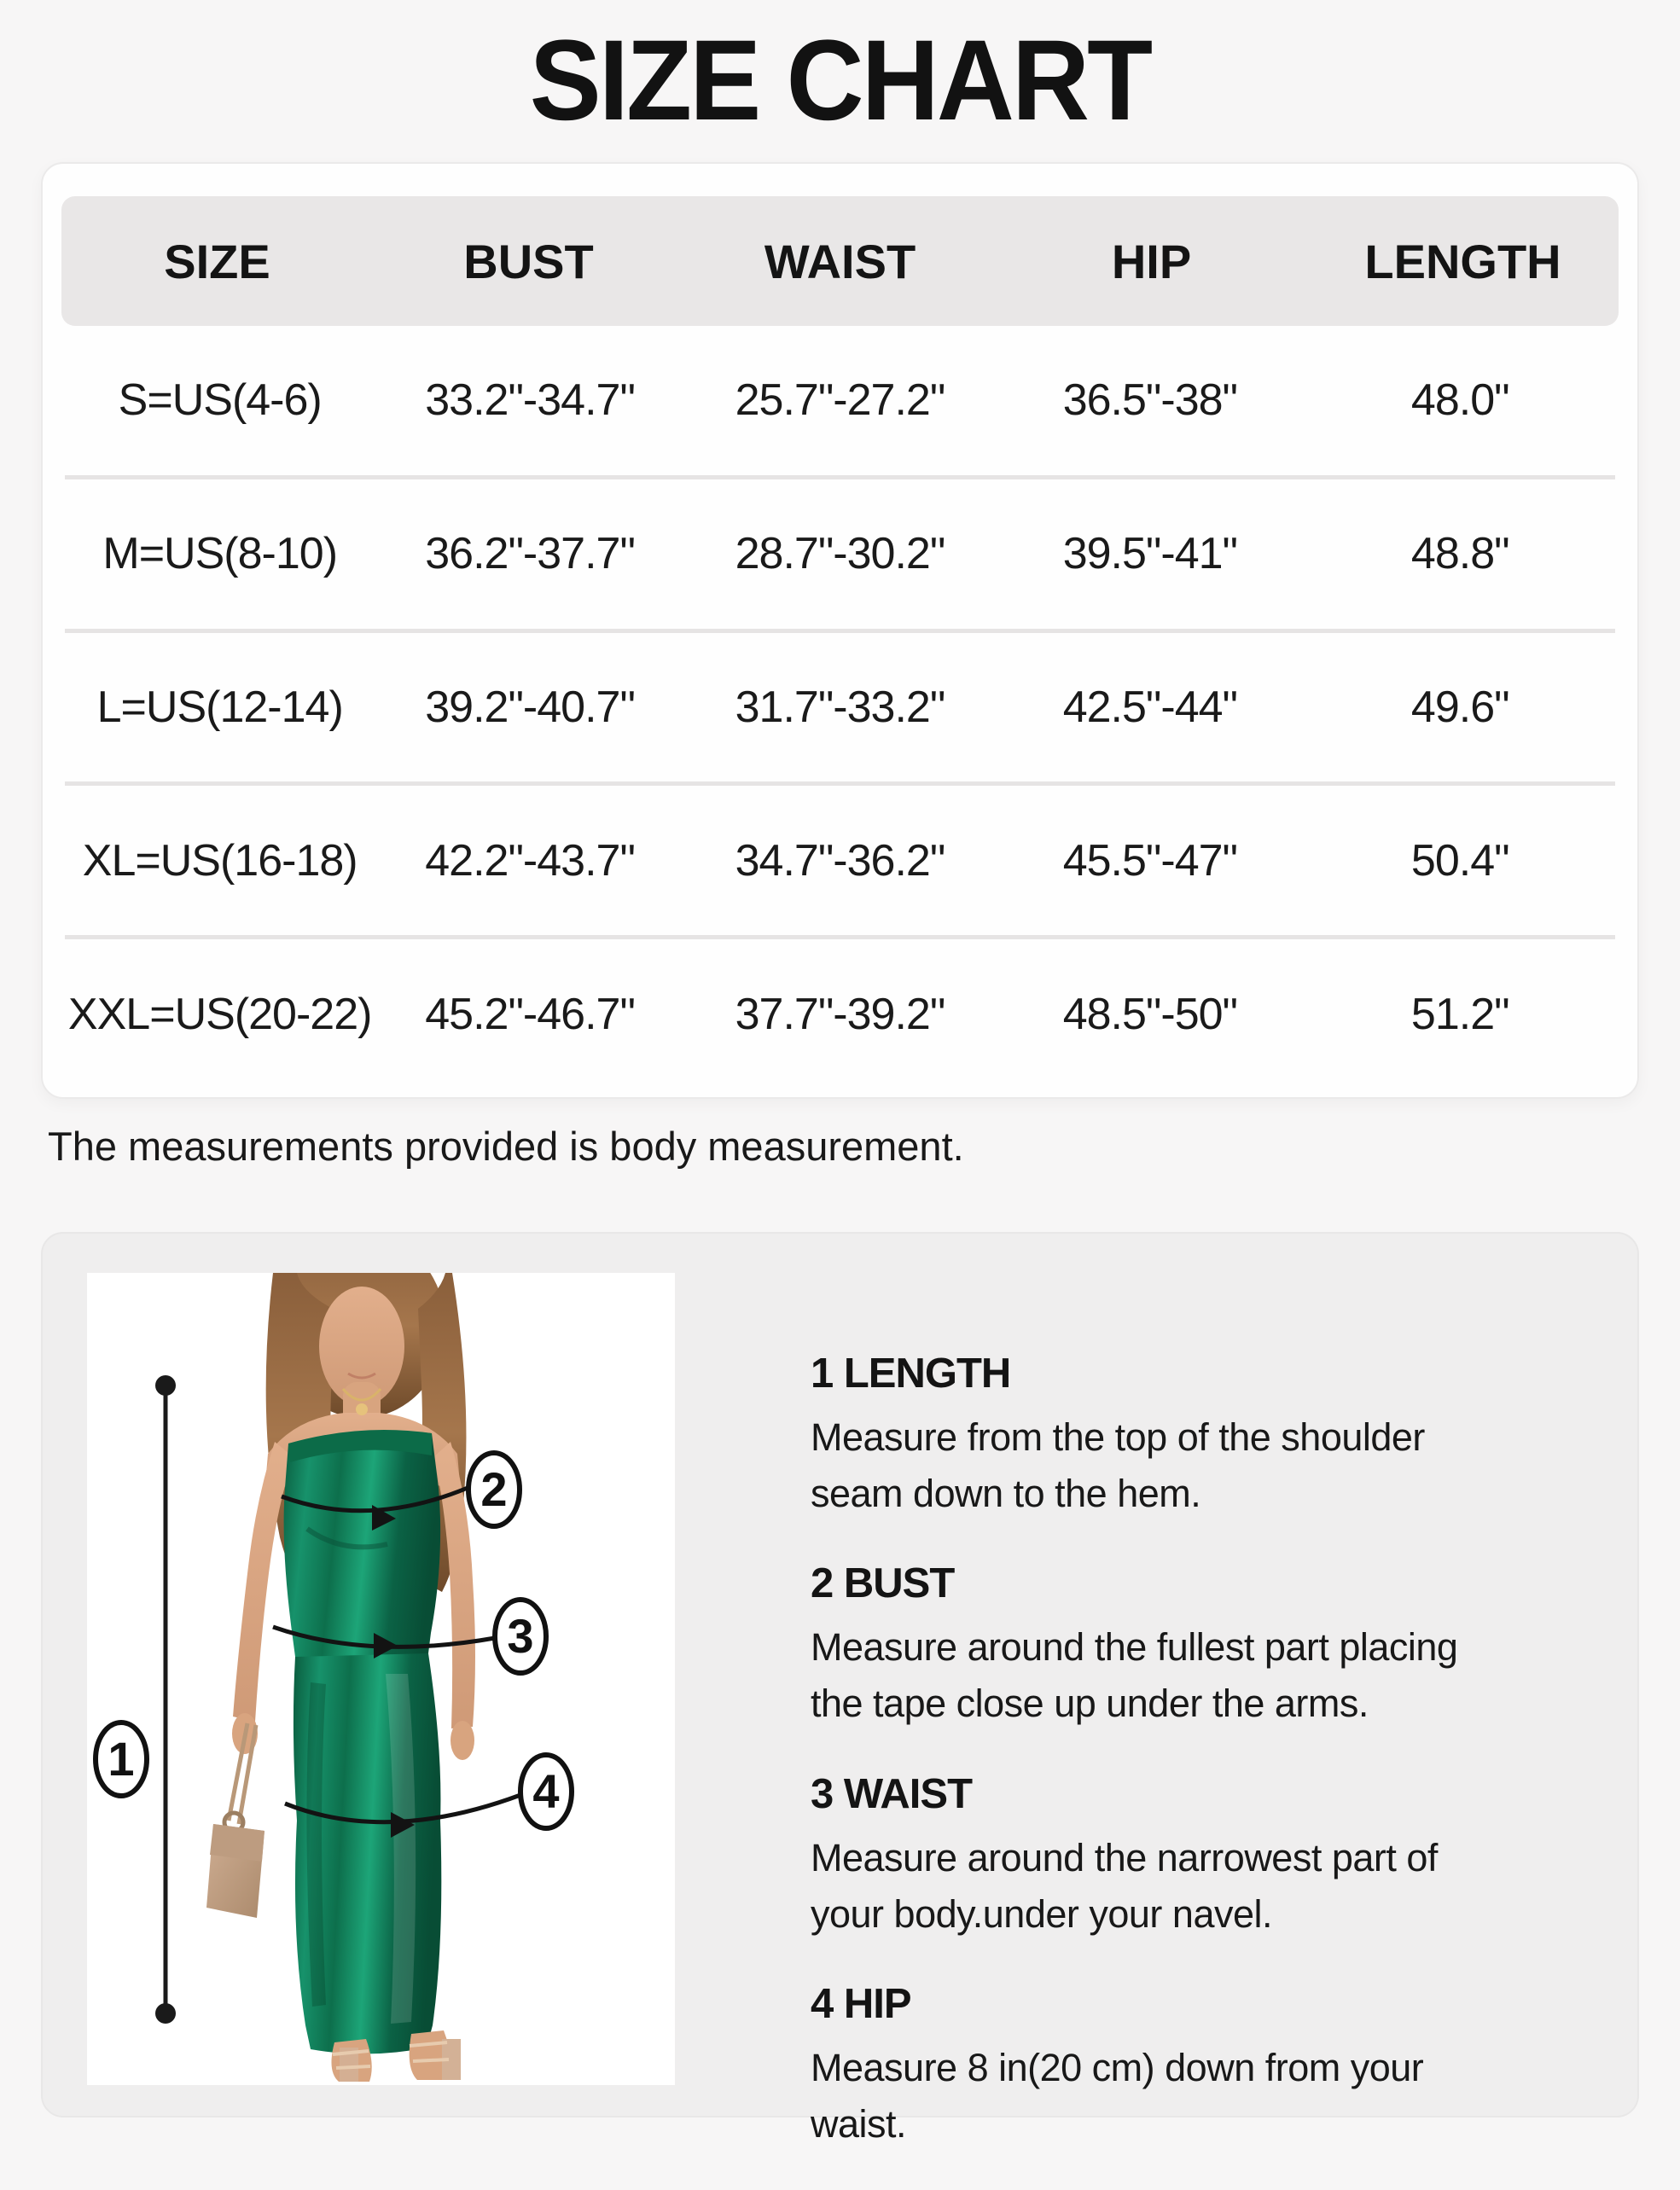 This screenshot has width=1680, height=2190. What do you see at coordinates (1150, 1014) in the screenshot?
I see `cell-hip: 48.5"-50"` at bounding box center [1150, 1014].